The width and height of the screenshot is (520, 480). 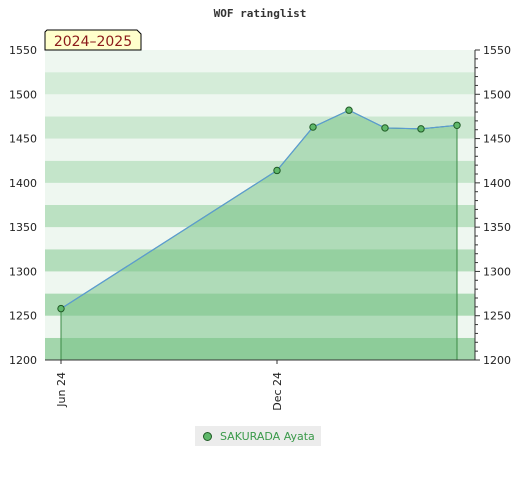 I want to click on y-tick-label-left: 1200, so click(x=23, y=360).